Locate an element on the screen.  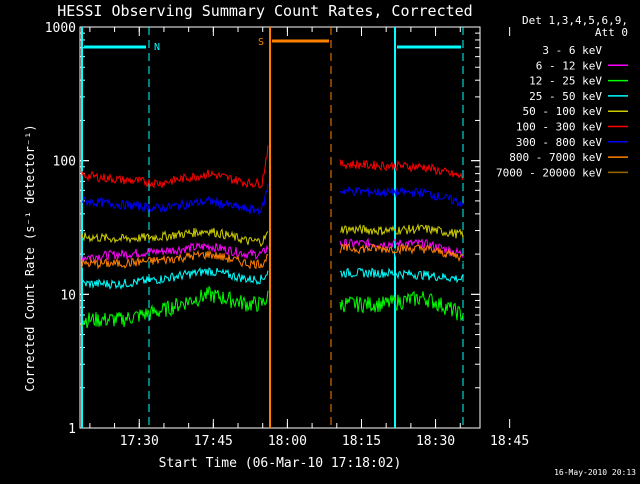
legend-label: 800 - 7000 keV is located at coordinates (555, 157).